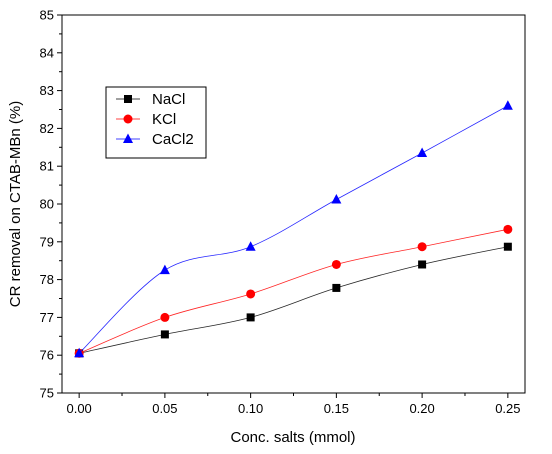 The height and width of the screenshot is (454, 552). What do you see at coordinates (507, 408) in the screenshot?
I see `x-tick-label: 0.25` at bounding box center [507, 408].